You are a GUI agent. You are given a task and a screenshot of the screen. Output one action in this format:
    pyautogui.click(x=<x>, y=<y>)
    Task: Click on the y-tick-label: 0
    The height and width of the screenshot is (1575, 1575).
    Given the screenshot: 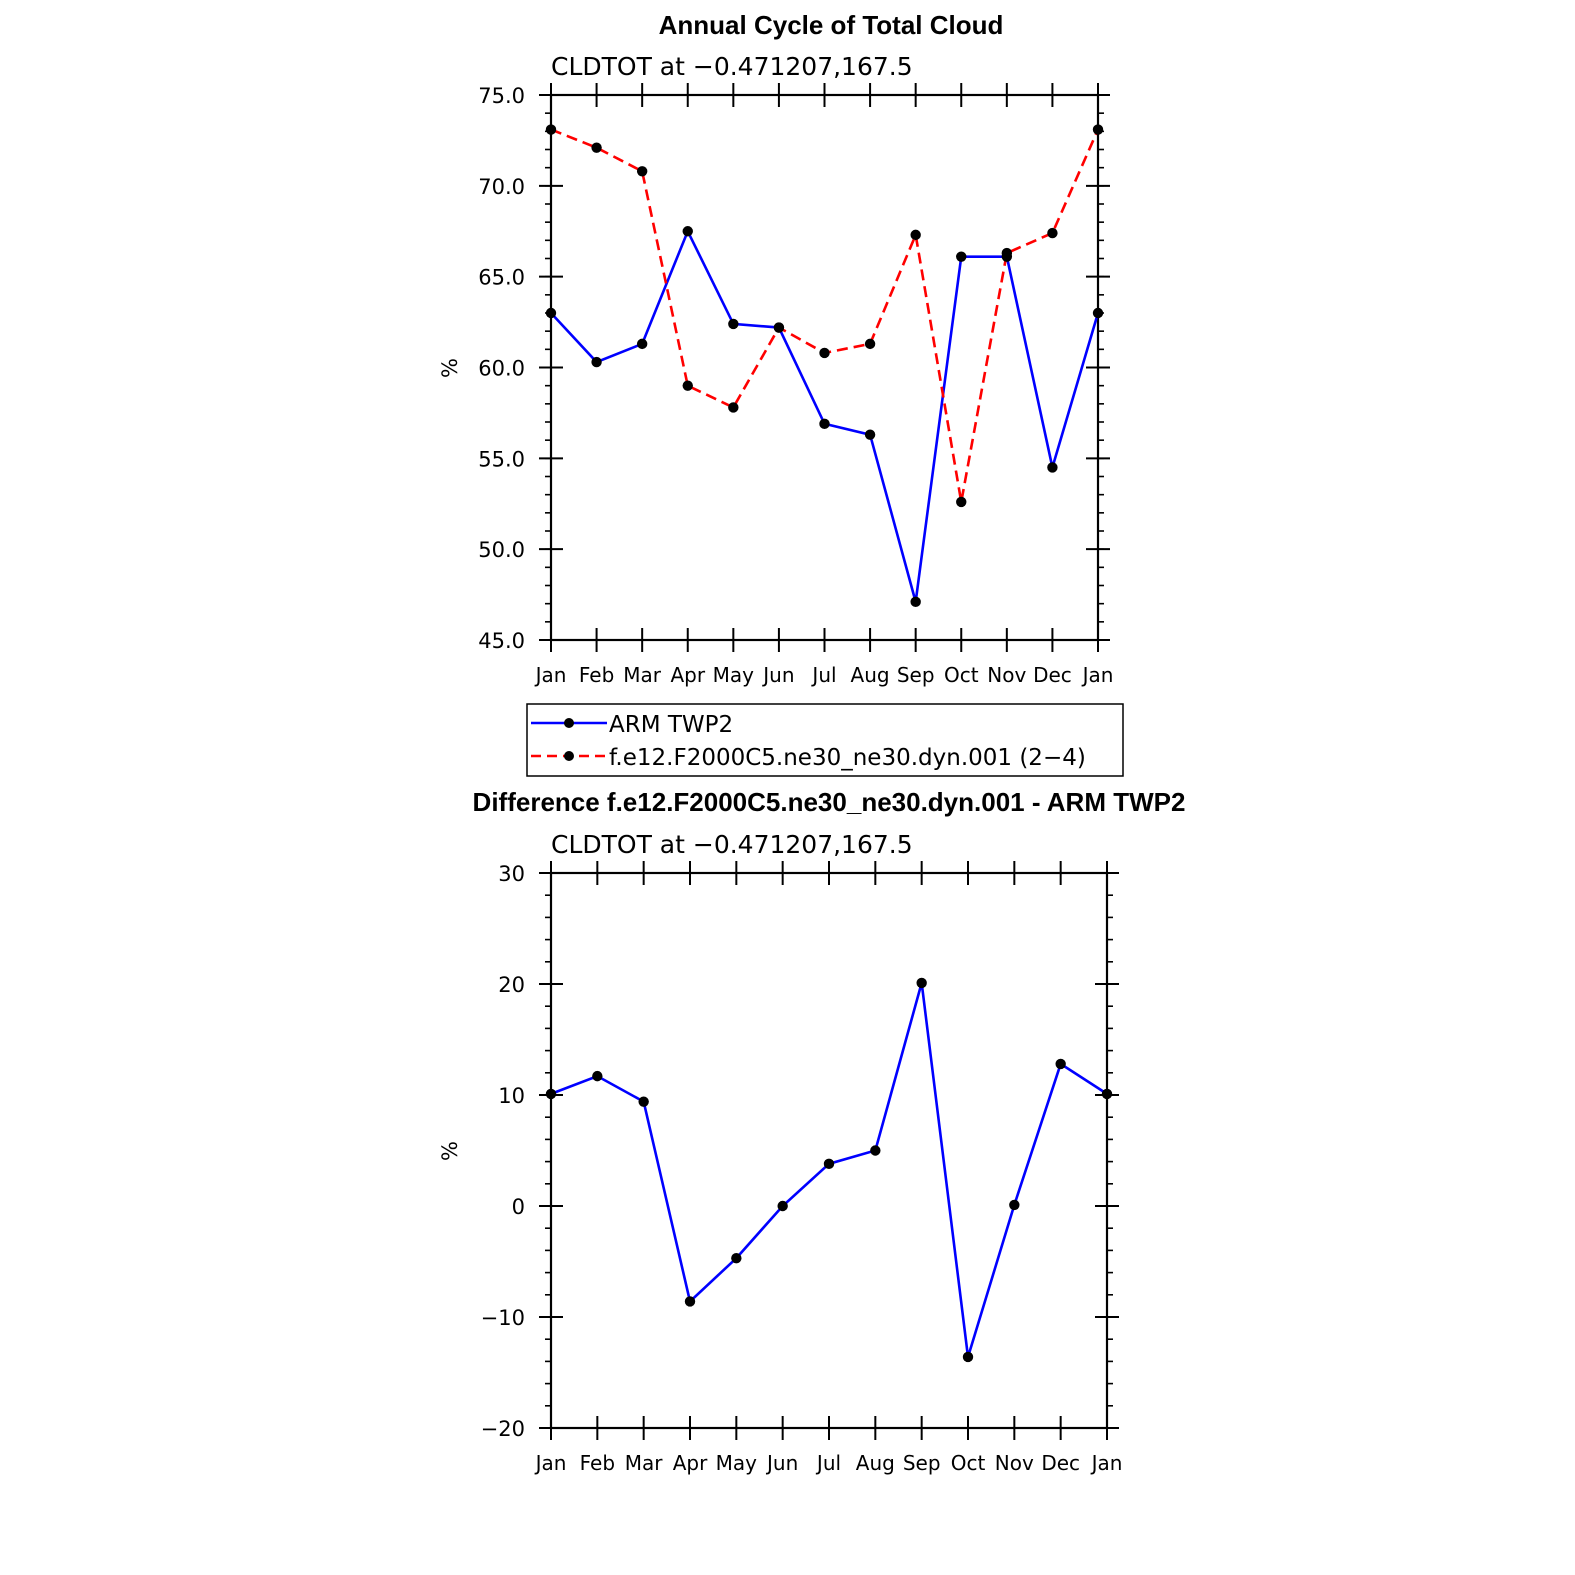 What is the action you would take?
    pyautogui.click(x=518, y=1207)
    